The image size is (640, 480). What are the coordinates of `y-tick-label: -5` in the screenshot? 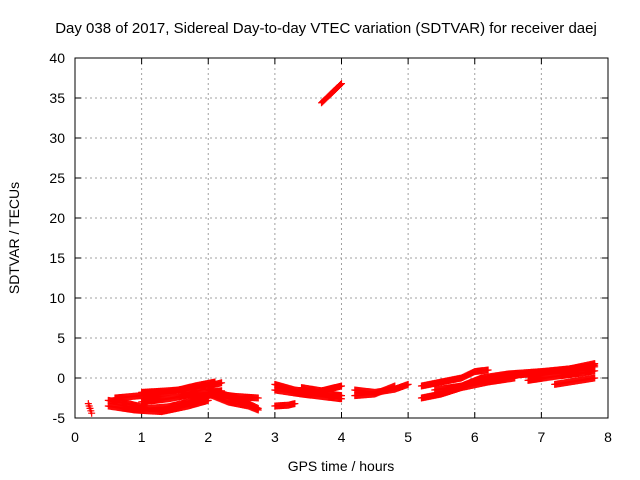 It's located at (59, 418).